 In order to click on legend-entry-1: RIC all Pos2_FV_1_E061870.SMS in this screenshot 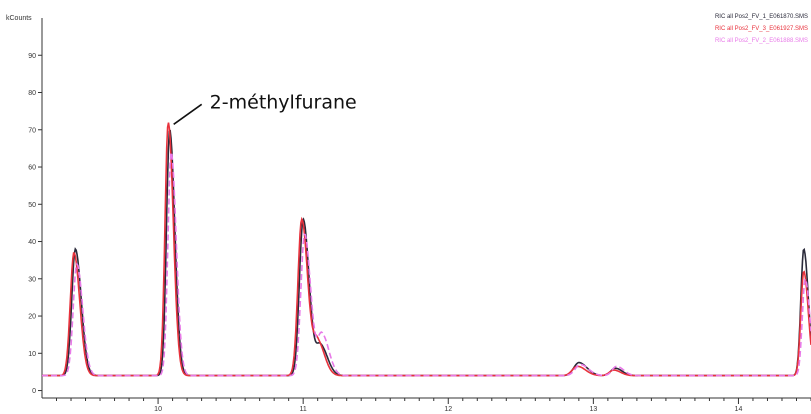, I will do `click(761, 17)`.